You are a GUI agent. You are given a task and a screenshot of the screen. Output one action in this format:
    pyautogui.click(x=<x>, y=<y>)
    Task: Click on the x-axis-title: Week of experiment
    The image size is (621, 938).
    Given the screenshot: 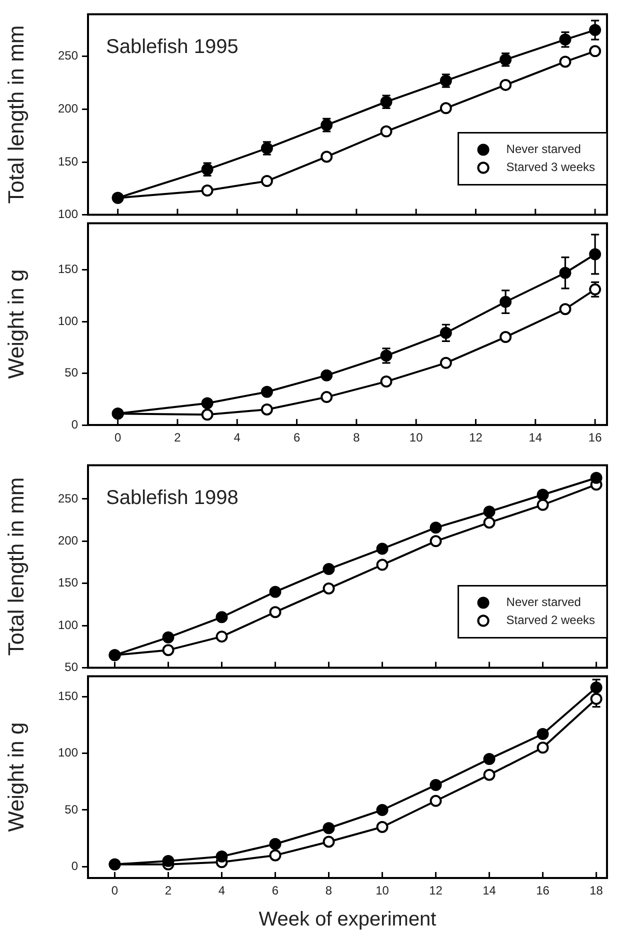 What is the action you would take?
    pyautogui.click(x=347, y=919)
    